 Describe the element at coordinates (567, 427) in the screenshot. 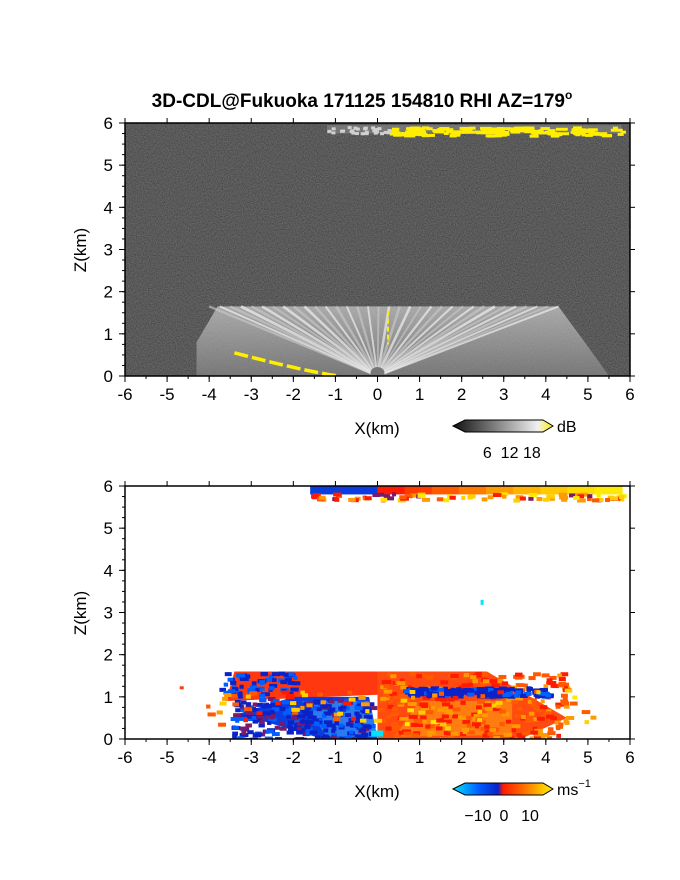

I see `reflectivity-colorbar-unit: dB` at that location.